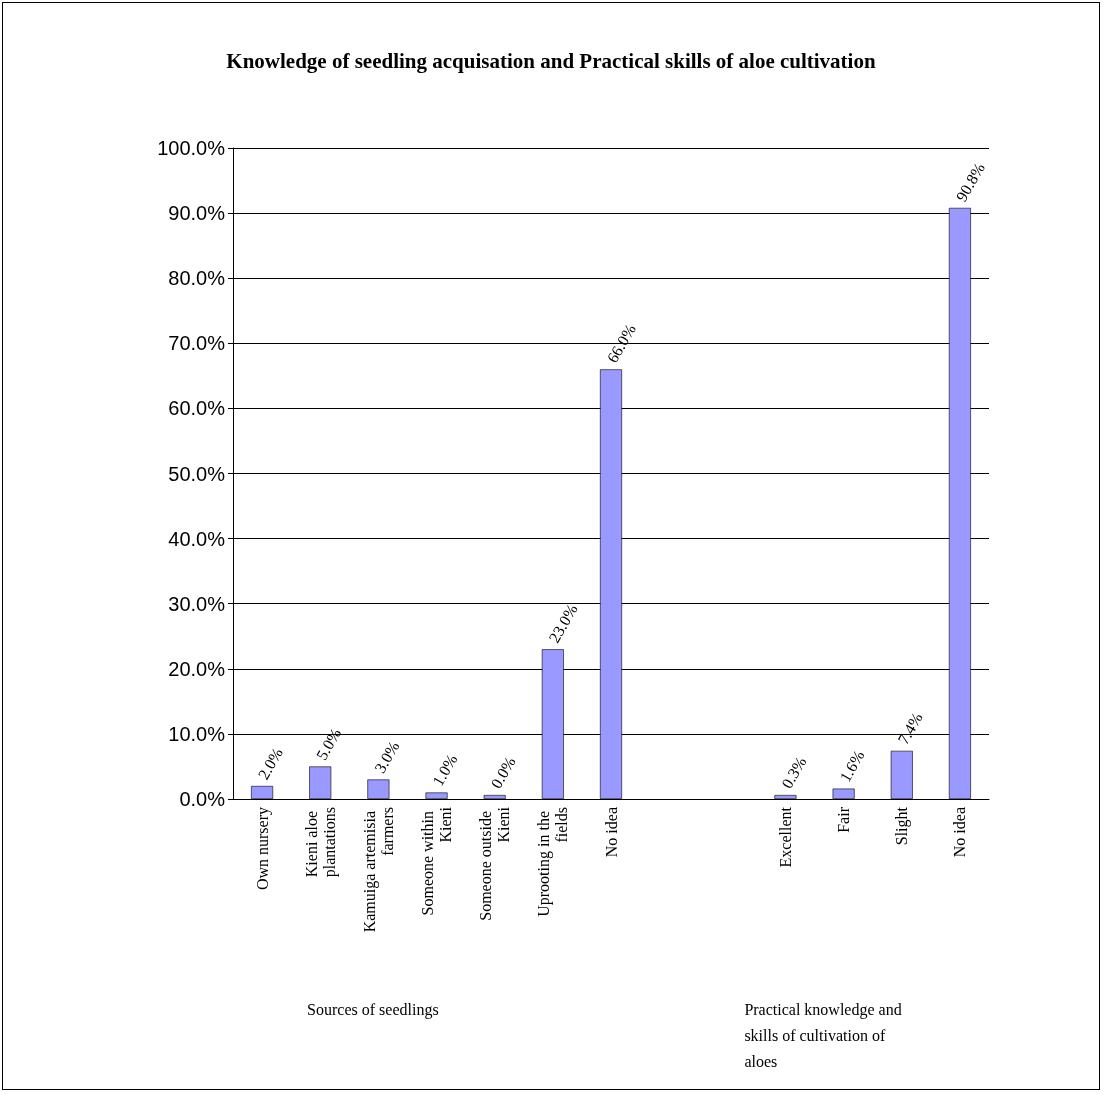 The width and height of the screenshot is (1104, 1095). What do you see at coordinates (197, 668) in the screenshot?
I see `y-tick-label: 20.0%` at bounding box center [197, 668].